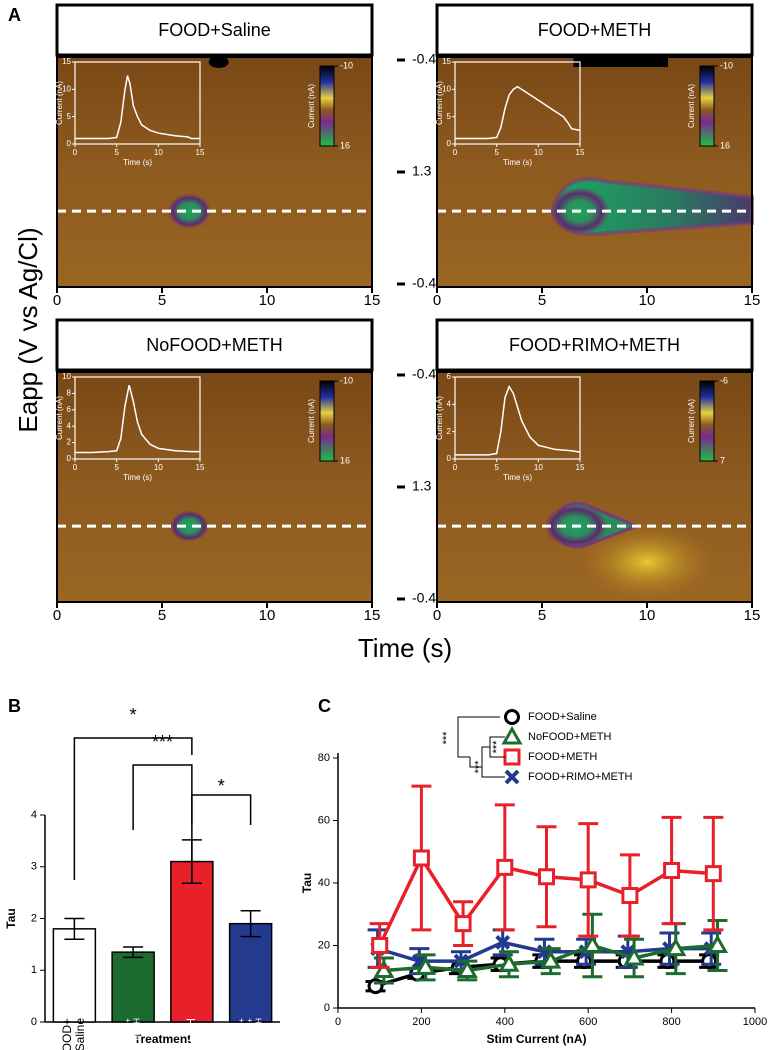 The image size is (770, 1050). What do you see at coordinates (69, 409) in the screenshot?
I see `inset-y-tick-label: 6` at bounding box center [69, 409].